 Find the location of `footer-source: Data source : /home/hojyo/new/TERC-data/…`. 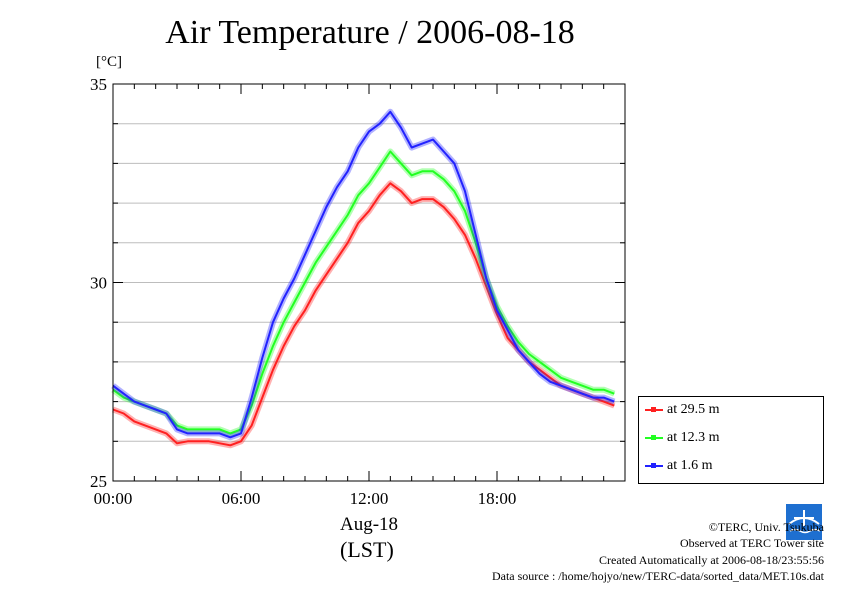

footer-source: Data source : /home/hojyo/new/TERC-data/… is located at coordinates (657, 575).